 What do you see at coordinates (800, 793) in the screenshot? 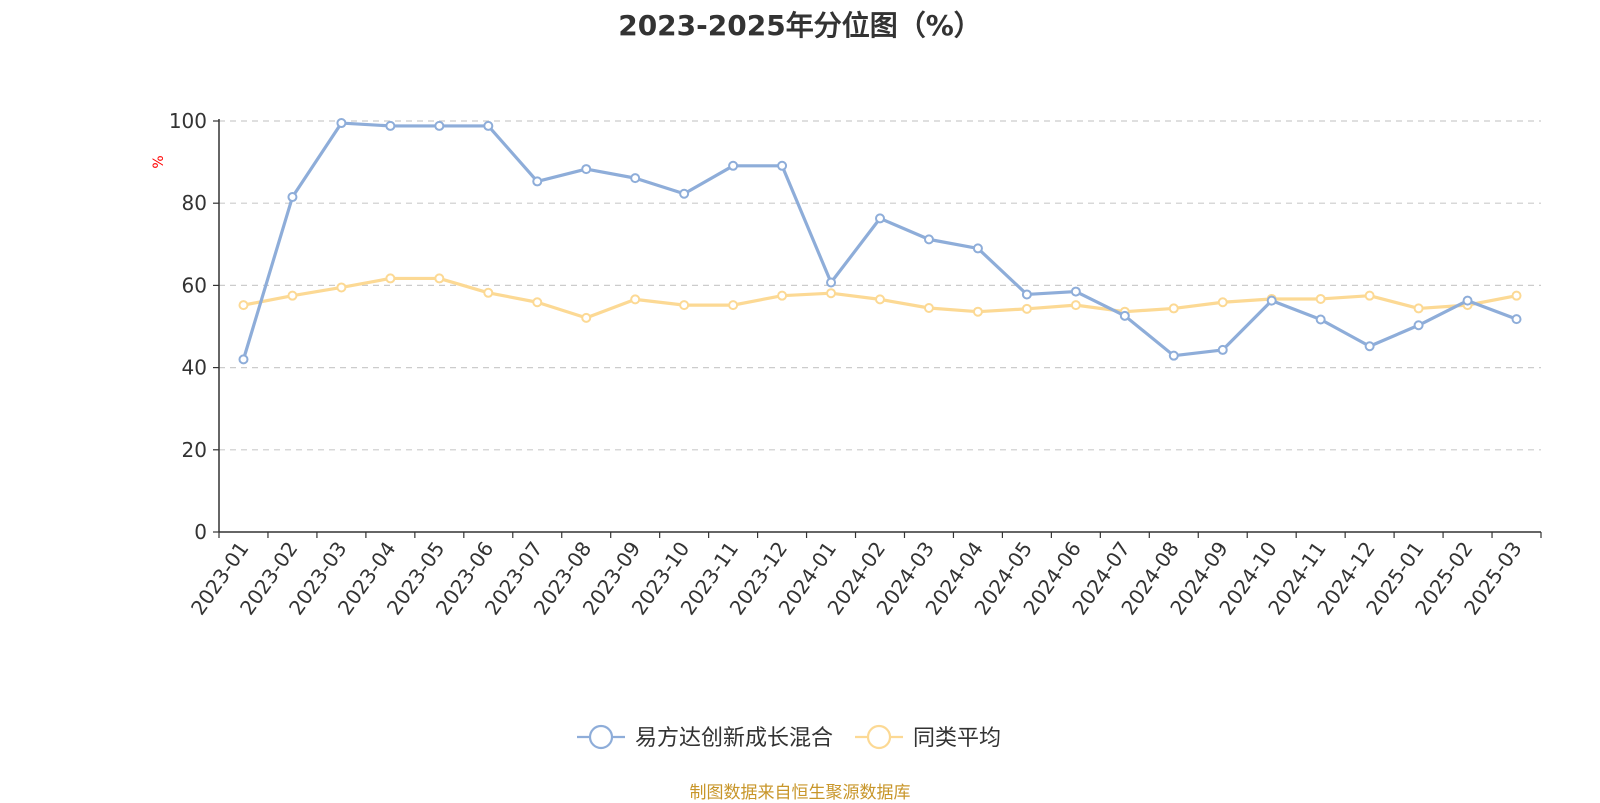
I see `source-note: 制图数据来自恒生聚源数据库` at bounding box center [800, 793].